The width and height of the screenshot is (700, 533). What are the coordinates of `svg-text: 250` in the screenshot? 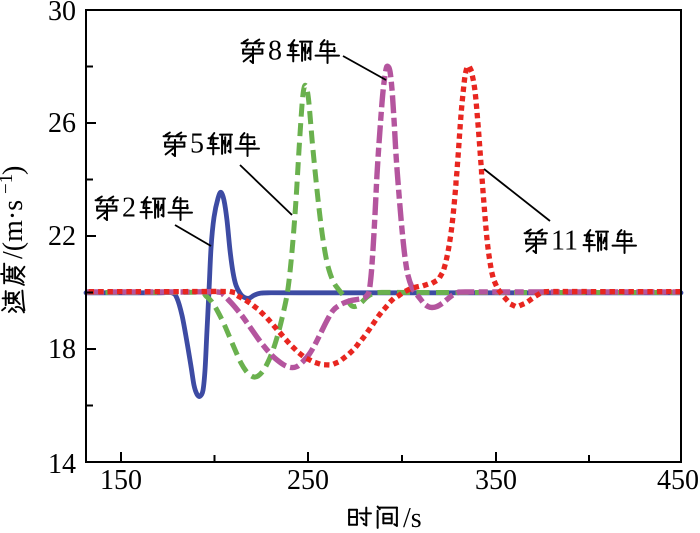 It's located at (308, 480).